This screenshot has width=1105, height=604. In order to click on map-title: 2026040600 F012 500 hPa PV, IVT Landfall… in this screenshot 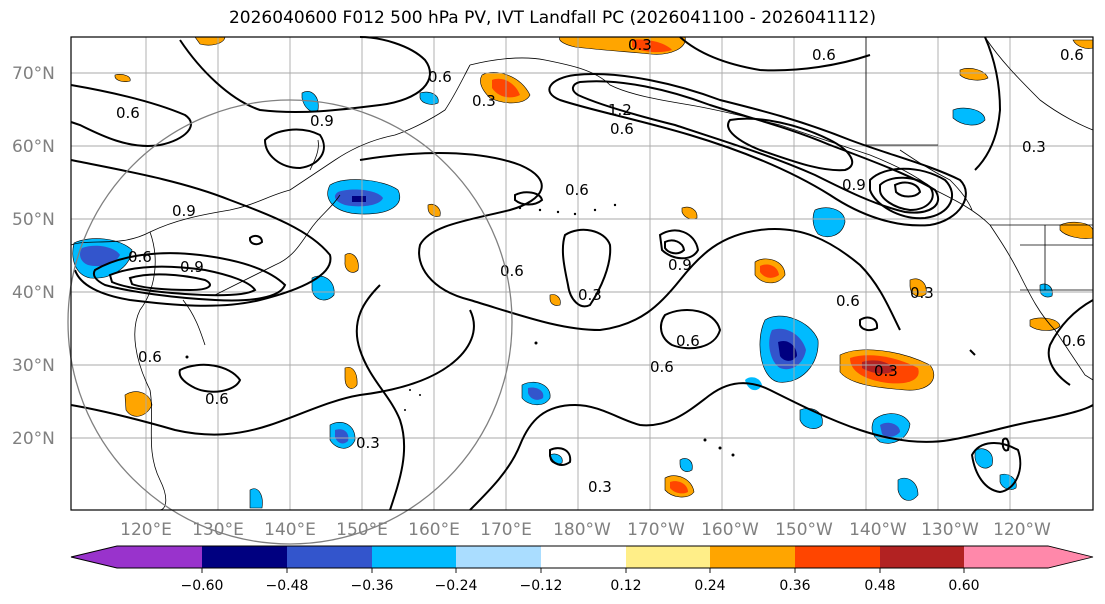, I will do `click(552, 18)`.